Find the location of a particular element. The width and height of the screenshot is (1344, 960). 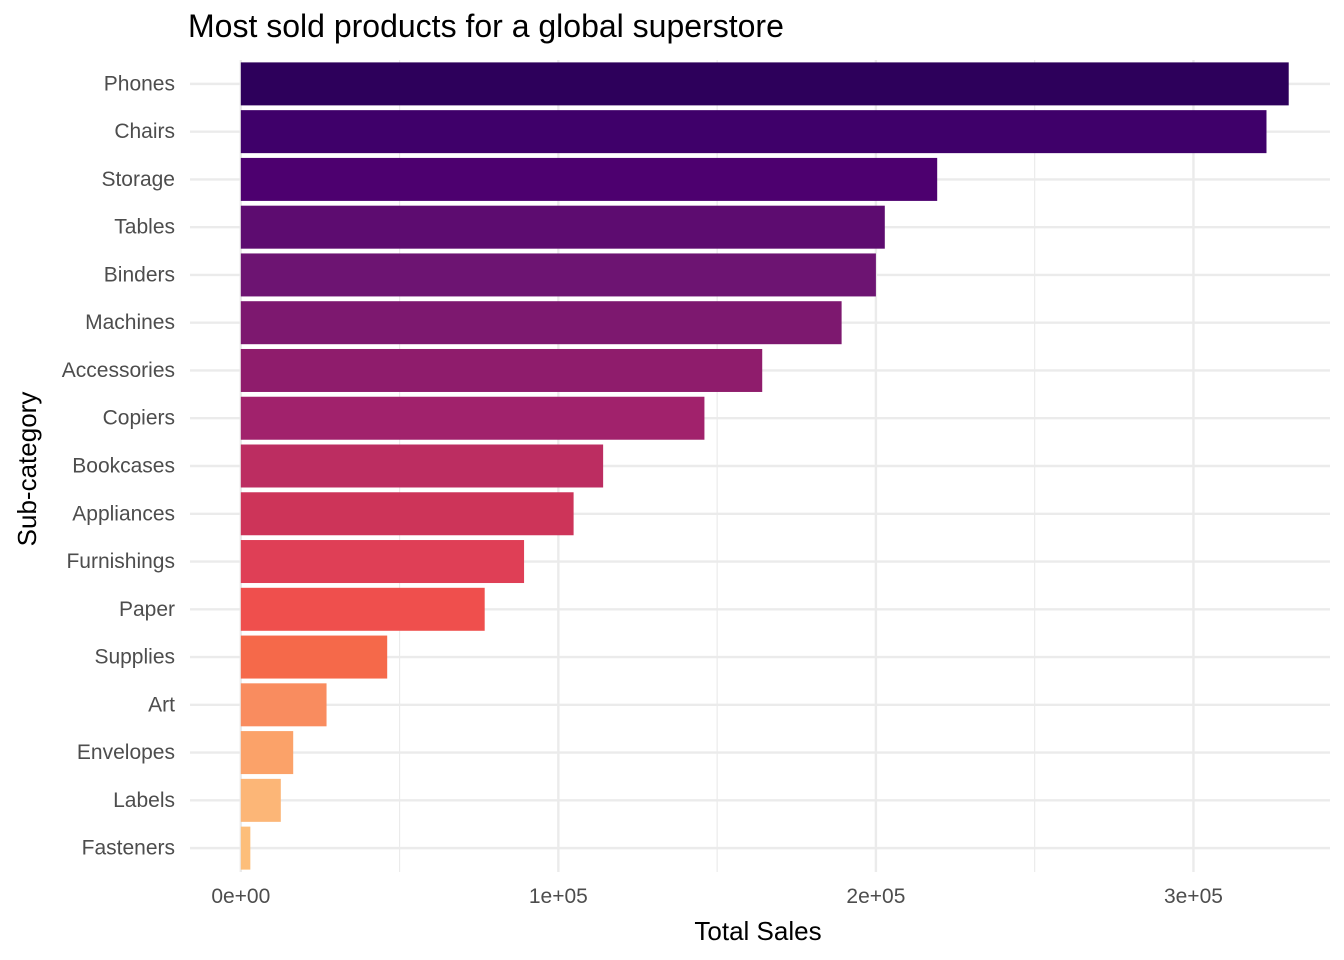

y-tick-label: Labels is located at coordinates (144, 800).